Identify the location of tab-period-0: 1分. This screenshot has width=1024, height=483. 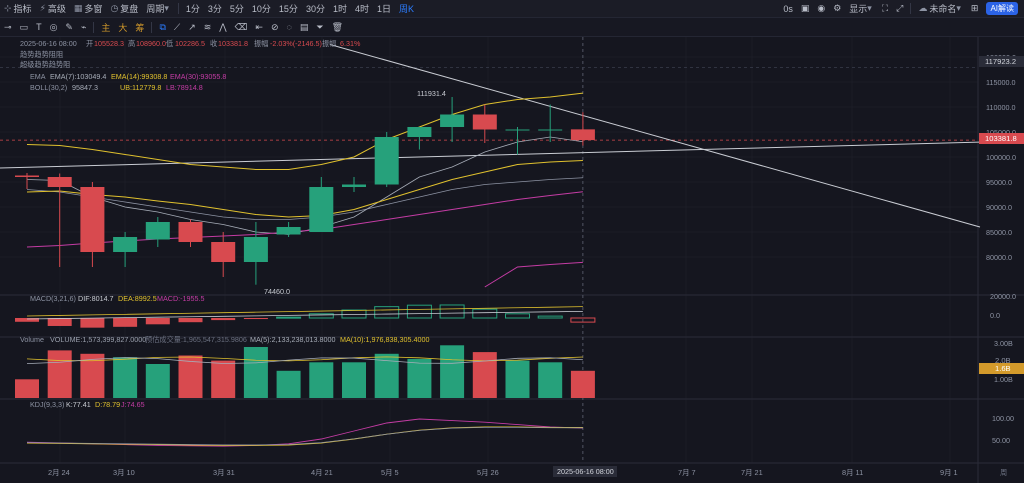
(192, 9).